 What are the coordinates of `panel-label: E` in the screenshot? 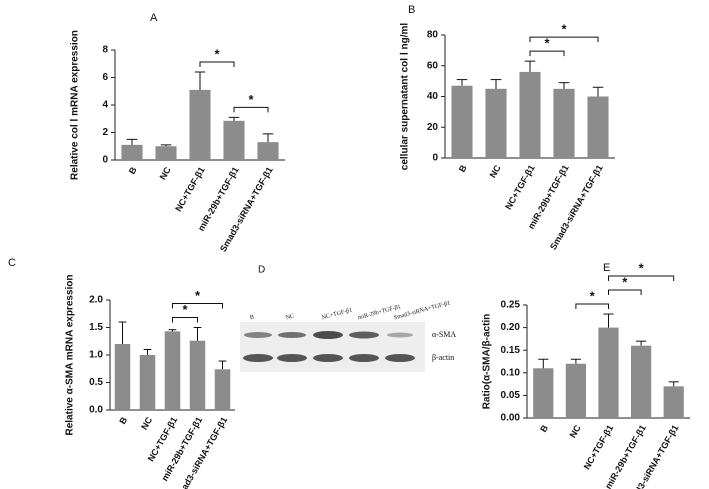 It's located at (606, 268).